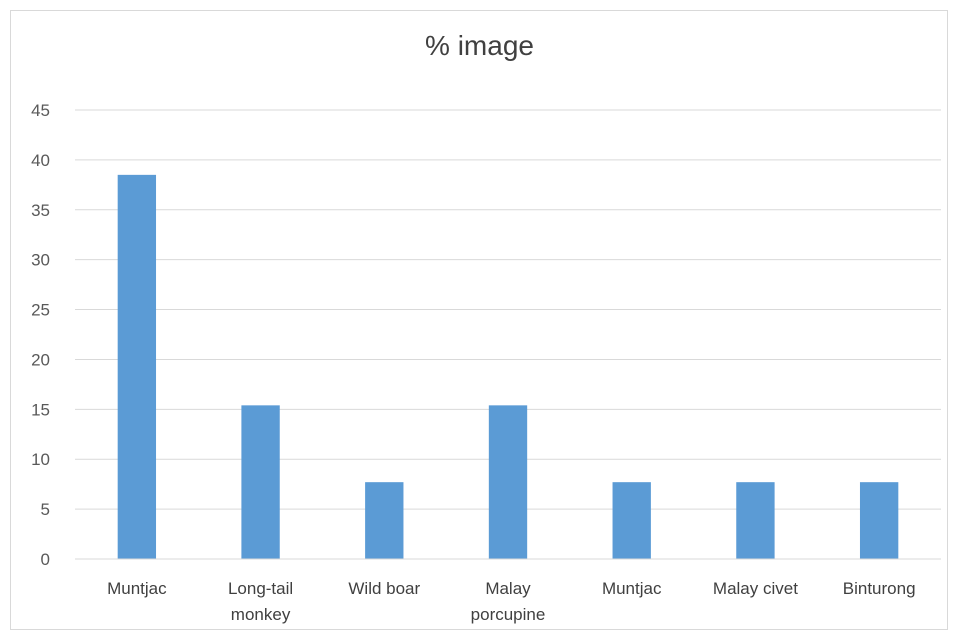  I want to click on y-tick-label: 10, so click(40, 459).